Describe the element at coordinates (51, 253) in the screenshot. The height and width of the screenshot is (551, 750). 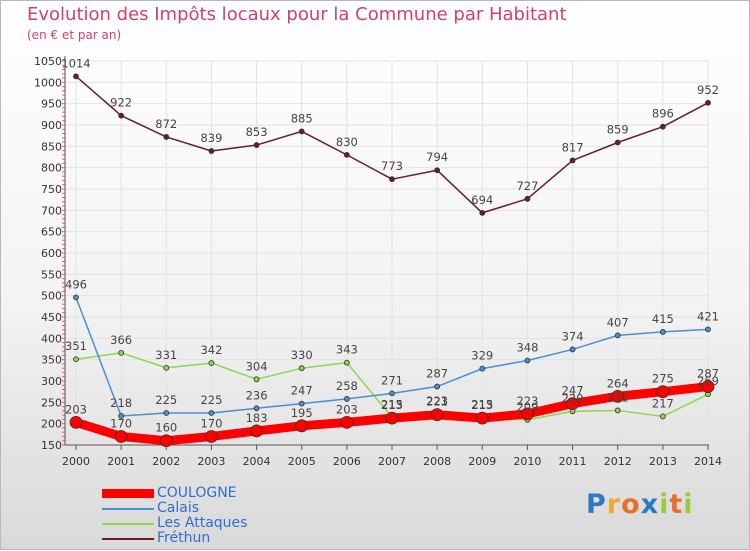
I see `y-tick-label: 600` at that location.